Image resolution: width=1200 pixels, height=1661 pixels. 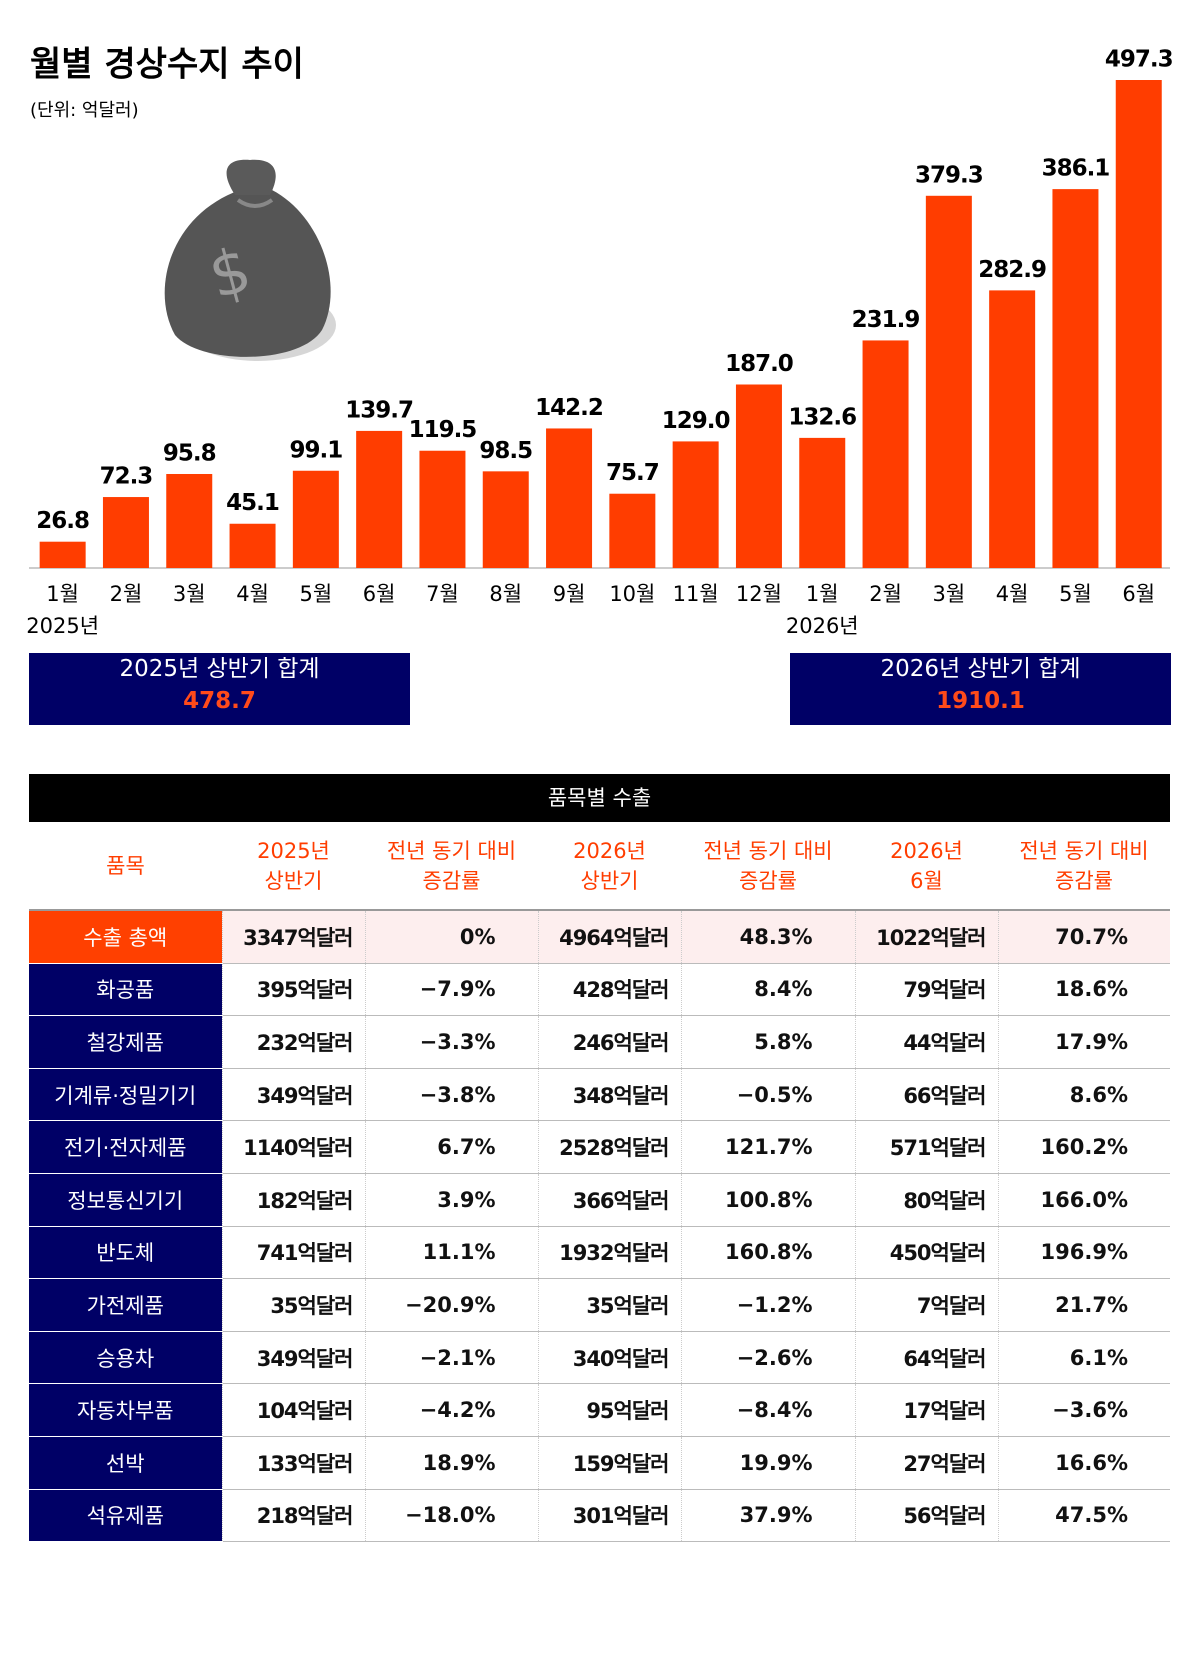 What do you see at coordinates (1076, 169) in the screenshot?
I see `value-label: 386.1` at bounding box center [1076, 169].